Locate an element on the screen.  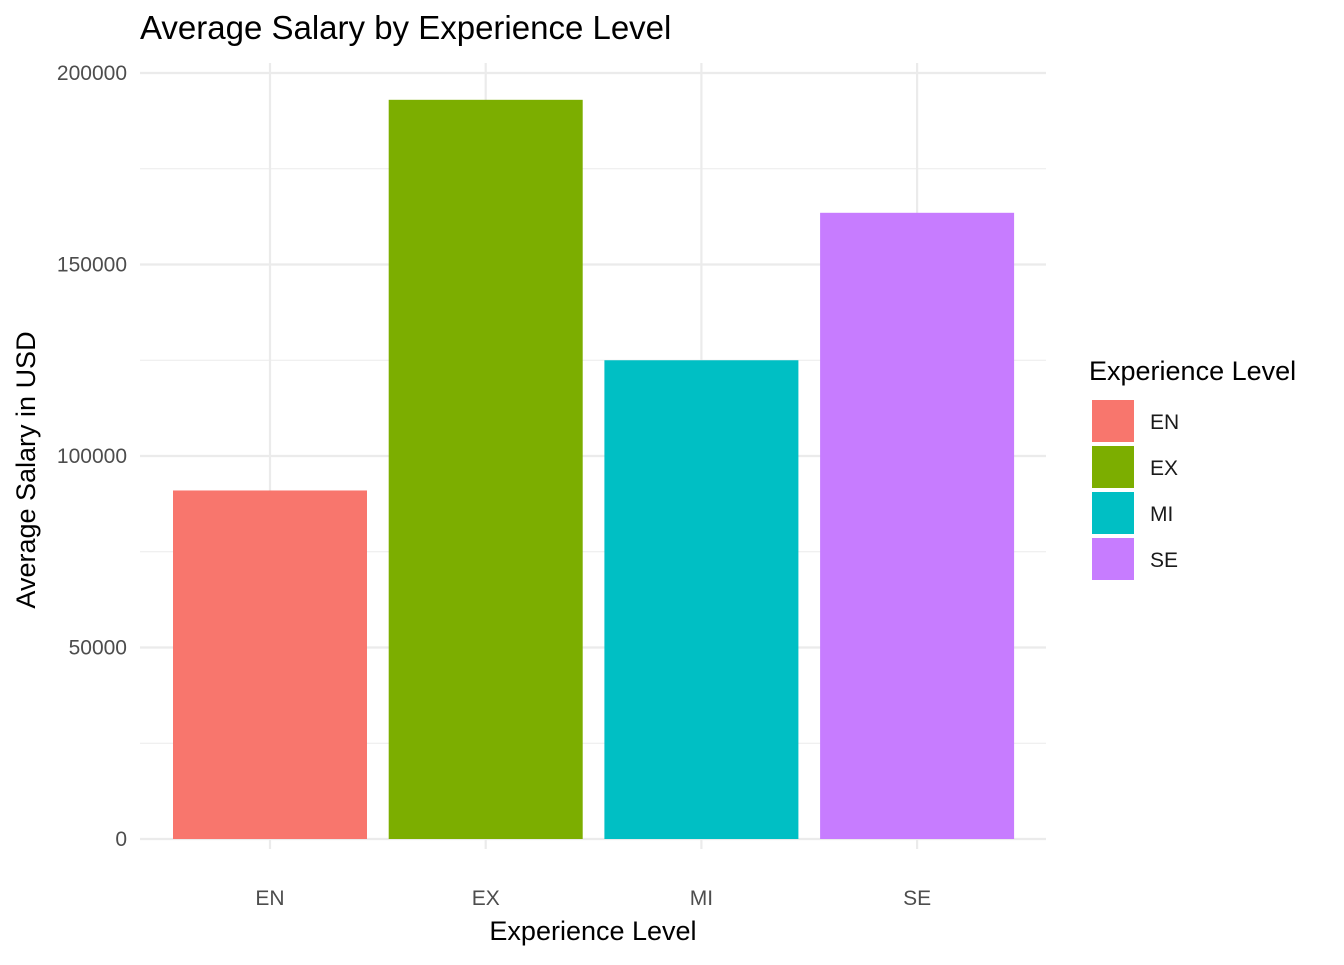
y-tick-label: 50000 is located at coordinates (98, 648).